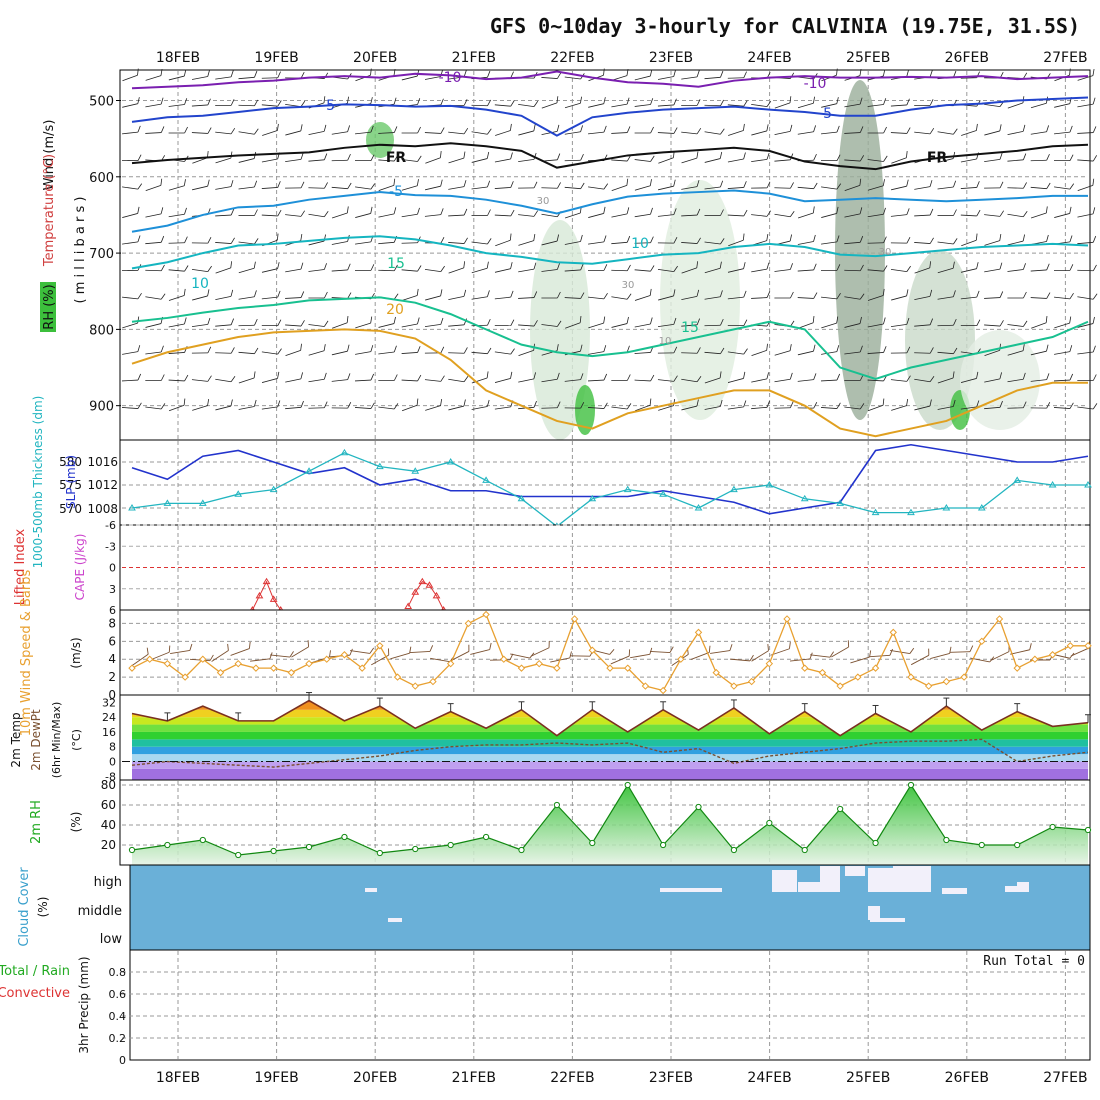 The width and height of the screenshot is (1100, 1100). What do you see at coordinates (112, 568) in the screenshot?
I see `li-tick: 0` at bounding box center [112, 568].